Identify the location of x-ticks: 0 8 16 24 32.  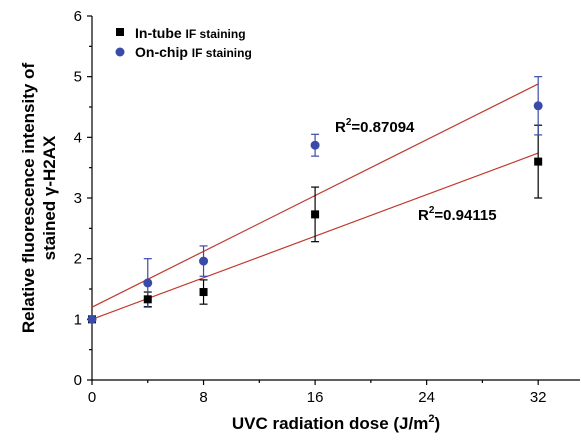
(317, 393).